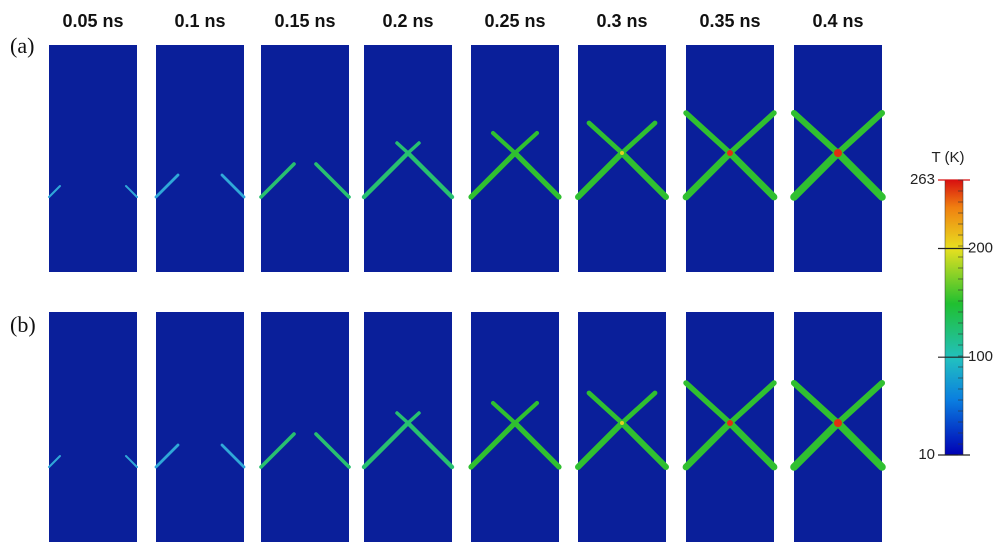 The width and height of the screenshot is (1003, 542). Describe the element at coordinates (926, 454) in the screenshot. I see `colorbar-label: 10` at that location.